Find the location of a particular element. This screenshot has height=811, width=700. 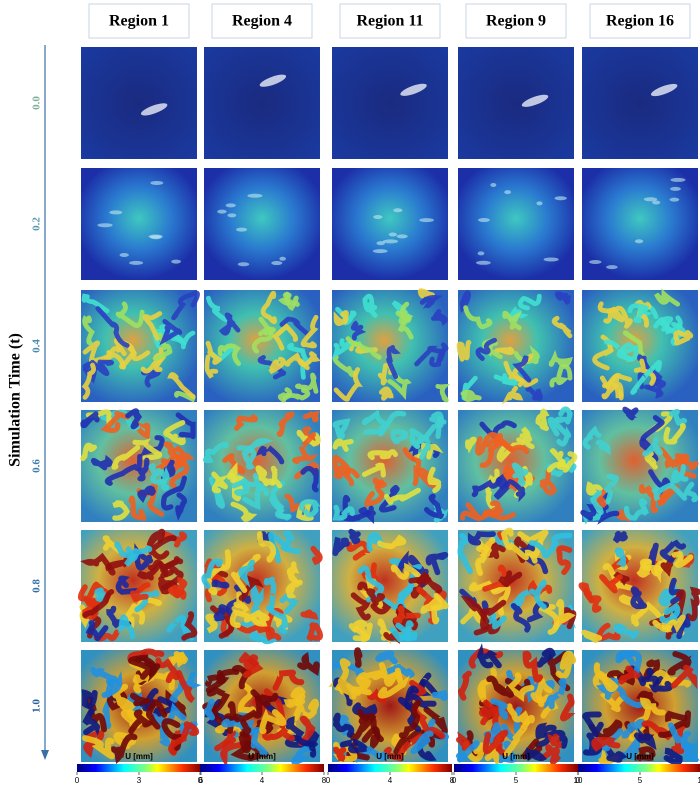

row-label: 0.8 is located at coordinates (37, 586).